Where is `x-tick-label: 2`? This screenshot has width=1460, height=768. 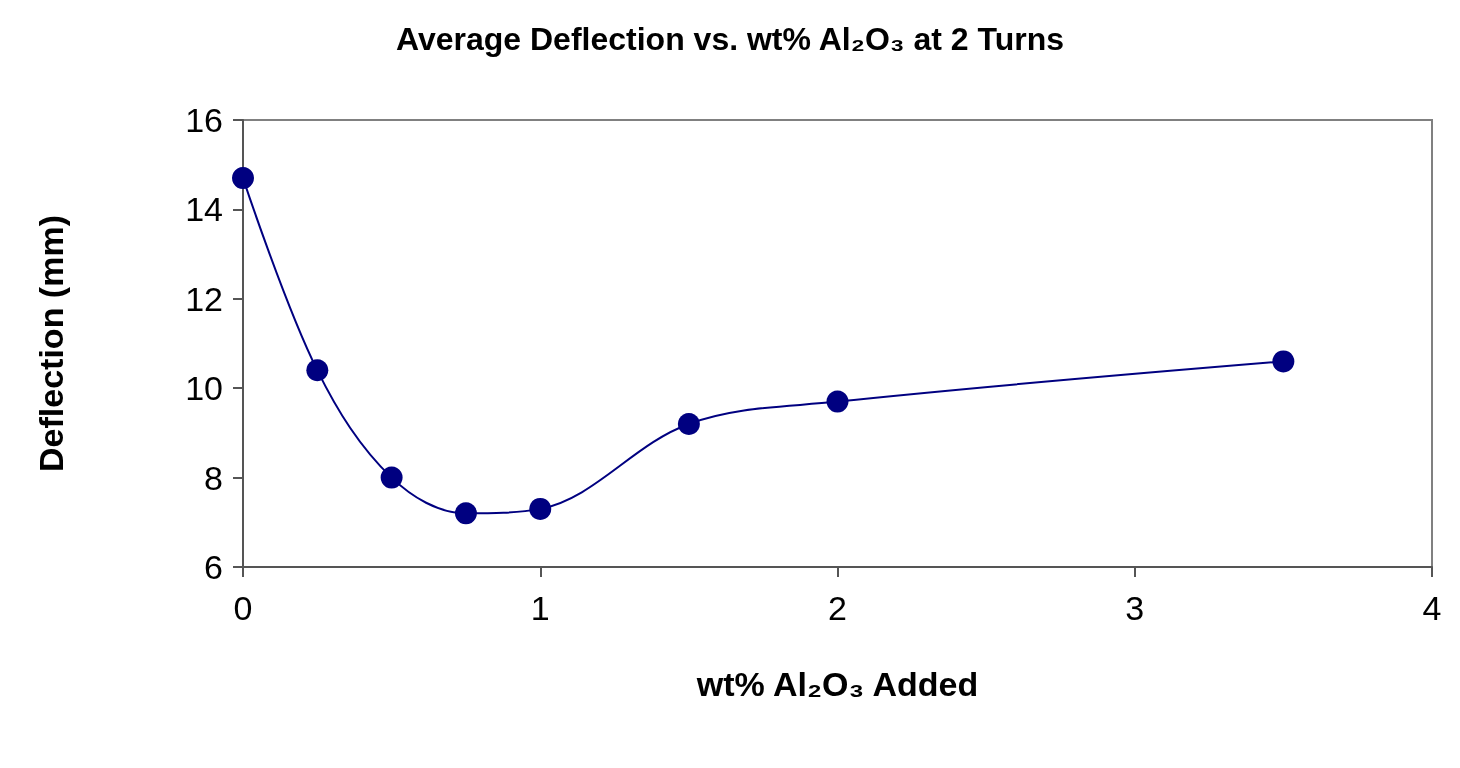
x-tick-label: 2 is located at coordinates (837, 608).